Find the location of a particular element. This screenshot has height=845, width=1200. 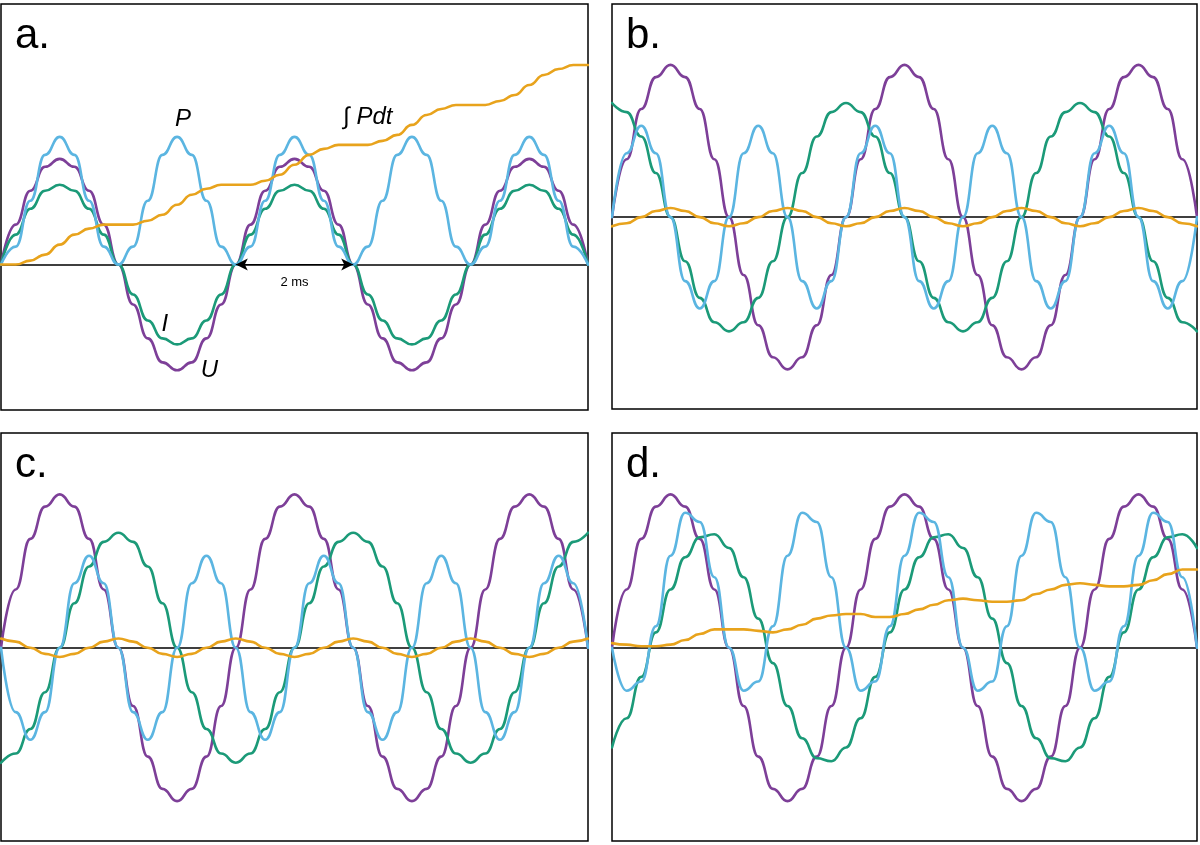

chart-title: c. is located at coordinates (31, 462).